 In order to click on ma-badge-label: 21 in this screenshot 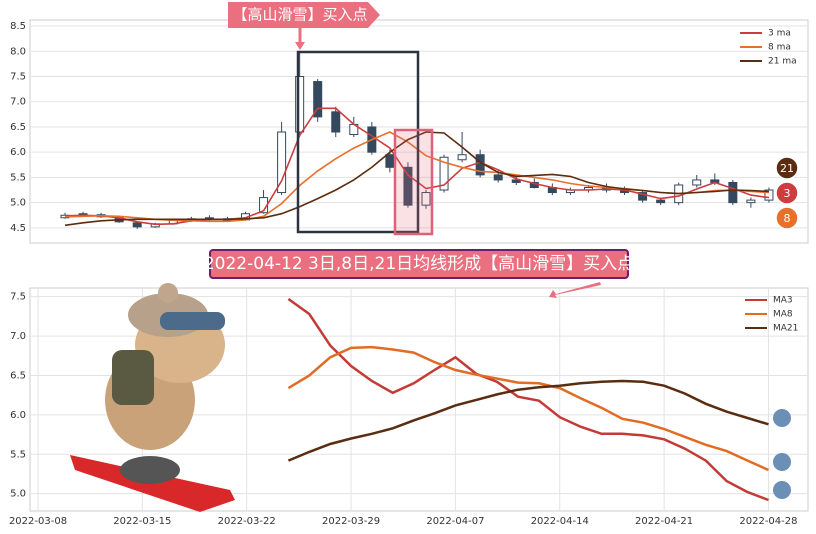, I will do `click(787, 168)`.